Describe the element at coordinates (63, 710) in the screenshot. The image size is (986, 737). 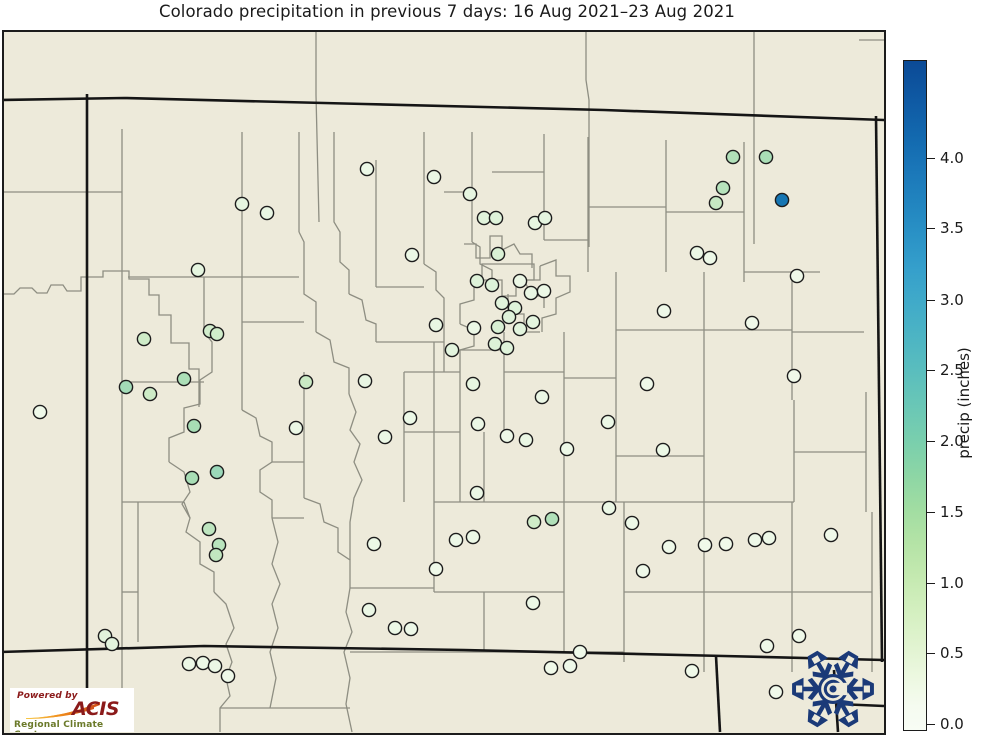
I see `acis-swoosh-icon` at that location.